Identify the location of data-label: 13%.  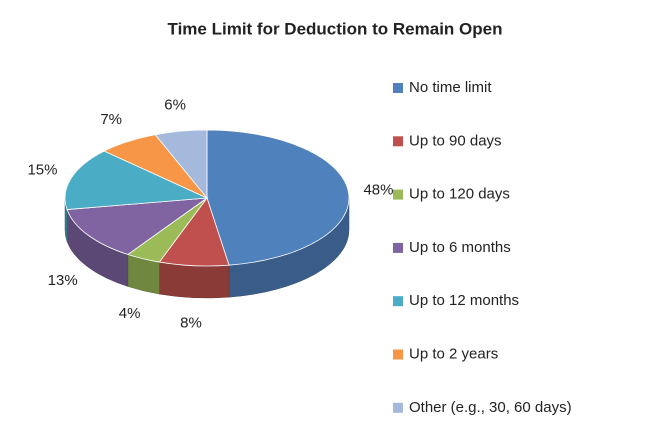
(63, 280).